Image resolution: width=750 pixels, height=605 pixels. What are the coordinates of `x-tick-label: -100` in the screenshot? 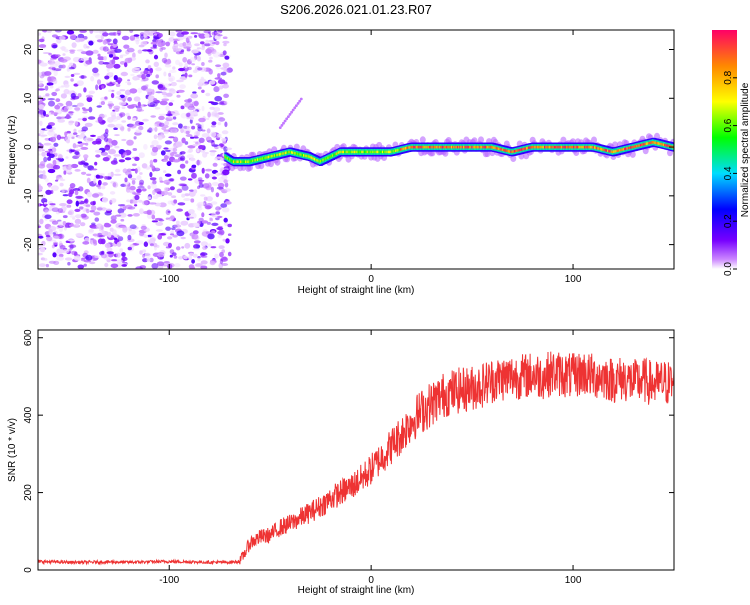 It's located at (169, 279).